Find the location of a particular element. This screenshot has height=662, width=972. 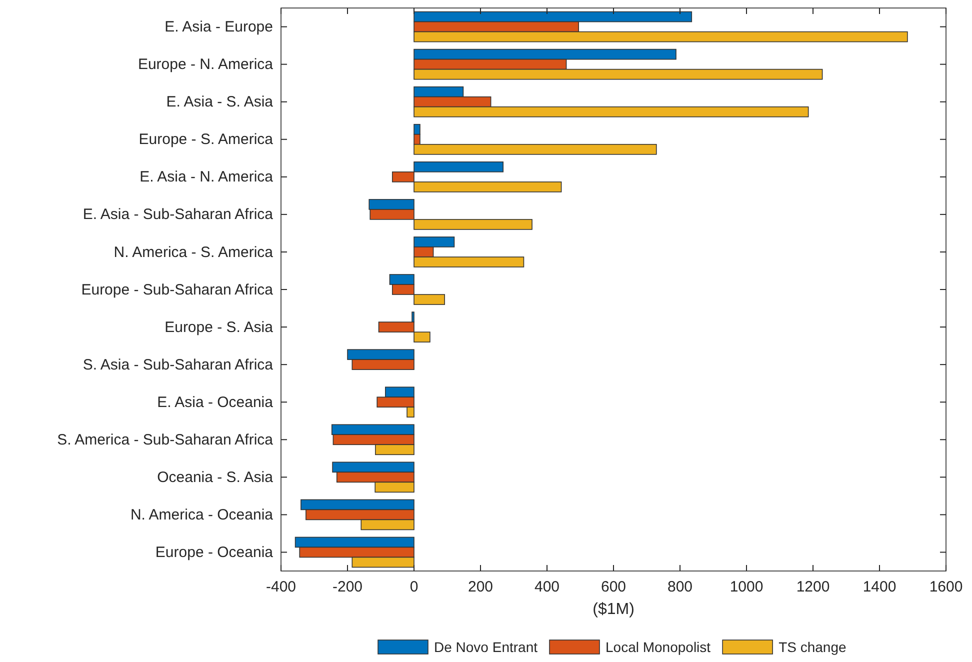

x-axis-title: ($1M) is located at coordinates (613, 609).